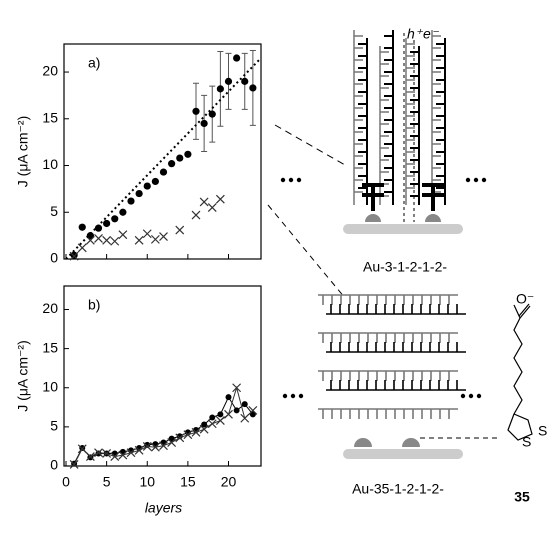  Describe the element at coordinates (107, 482) in the screenshot. I see `x-tick-label: 5` at that location.